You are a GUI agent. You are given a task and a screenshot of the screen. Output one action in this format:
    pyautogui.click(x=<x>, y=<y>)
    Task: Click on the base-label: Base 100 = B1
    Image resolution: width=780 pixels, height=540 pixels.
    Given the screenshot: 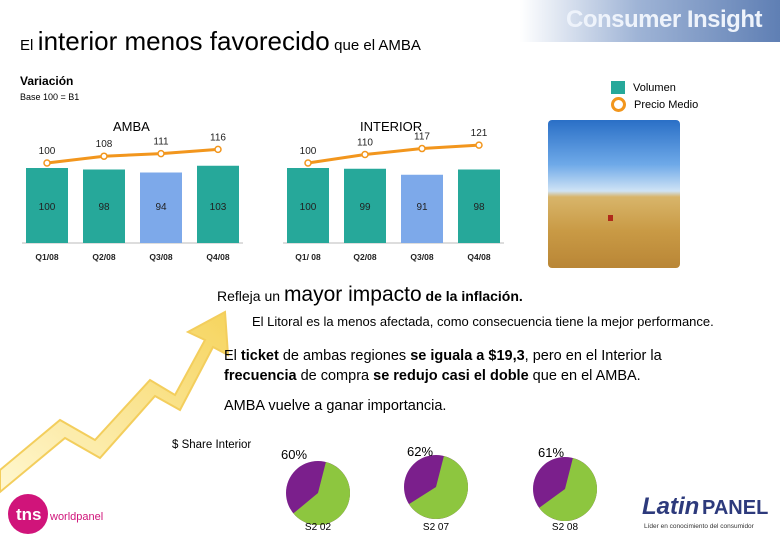 What is the action you would take?
    pyautogui.click(x=50, y=97)
    